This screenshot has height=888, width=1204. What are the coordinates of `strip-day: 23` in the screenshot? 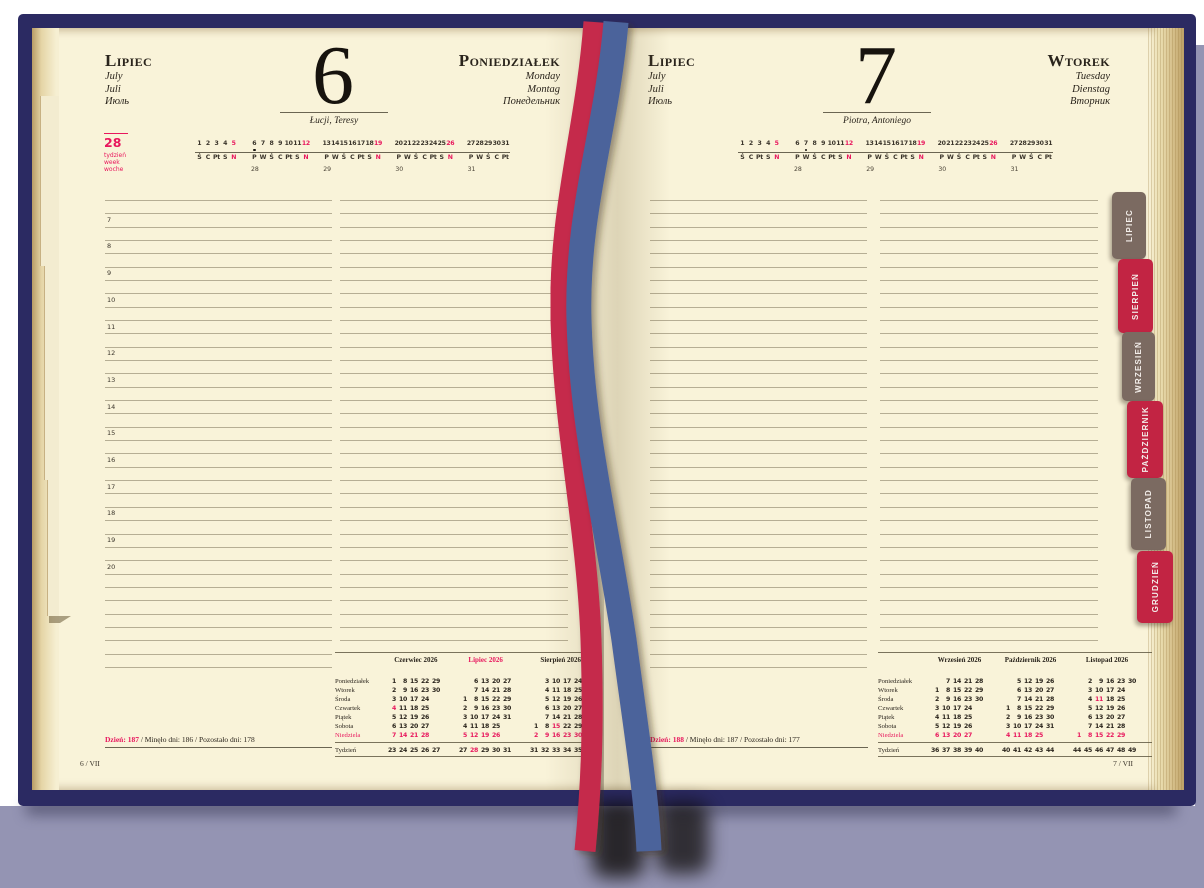 It's located at (967, 143).